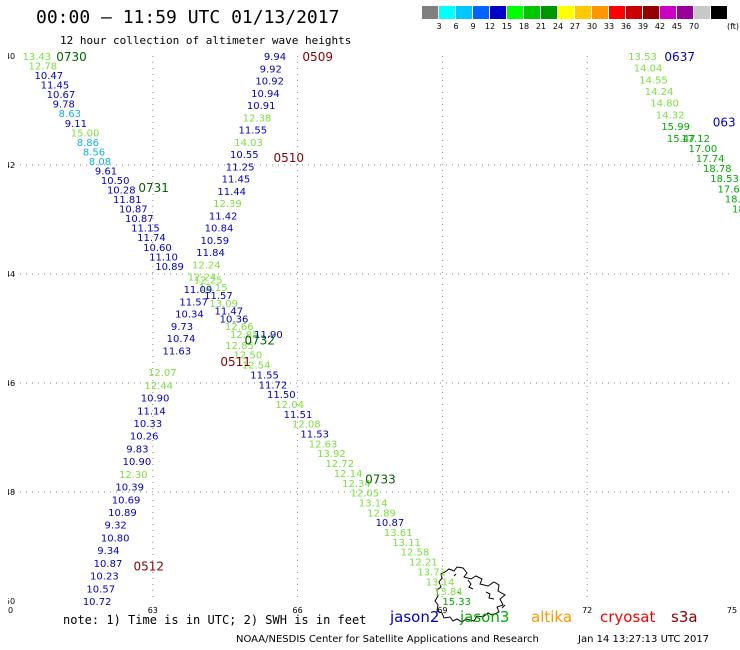  What do you see at coordinates (206, 265) in the screenshot?
I see `wave-height-value: 12.24` at bounding box center [206, 265].